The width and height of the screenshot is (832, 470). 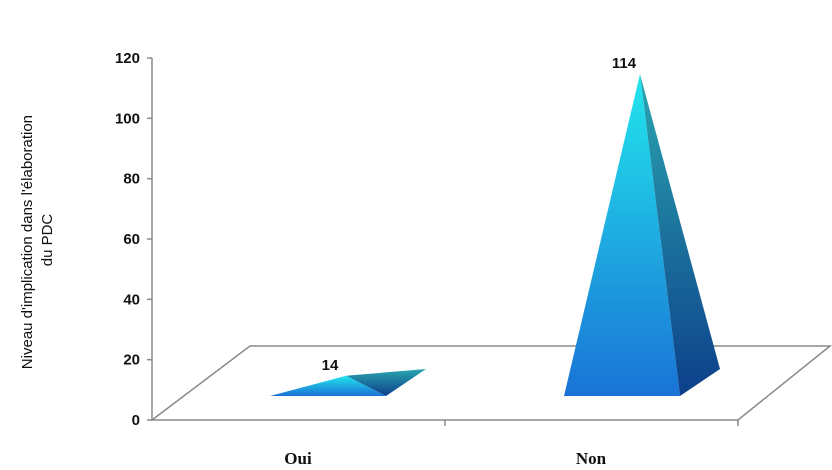 What do you see at coordinates (127, 58) in the screenshot?
I see `y-tick-label: 120` at bounding box center [127, 58].